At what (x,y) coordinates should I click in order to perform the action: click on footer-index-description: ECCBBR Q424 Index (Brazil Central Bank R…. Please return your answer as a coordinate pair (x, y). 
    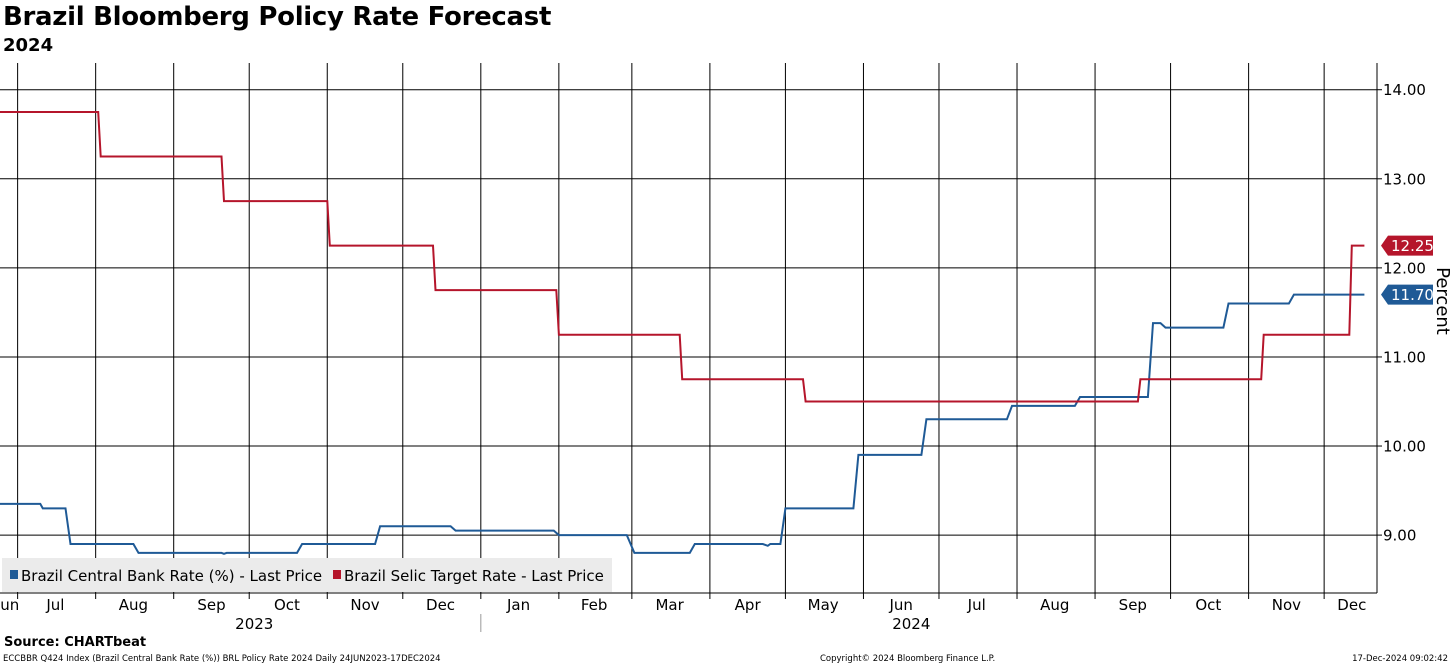
    Looking at the image, I should click on (222, 659).